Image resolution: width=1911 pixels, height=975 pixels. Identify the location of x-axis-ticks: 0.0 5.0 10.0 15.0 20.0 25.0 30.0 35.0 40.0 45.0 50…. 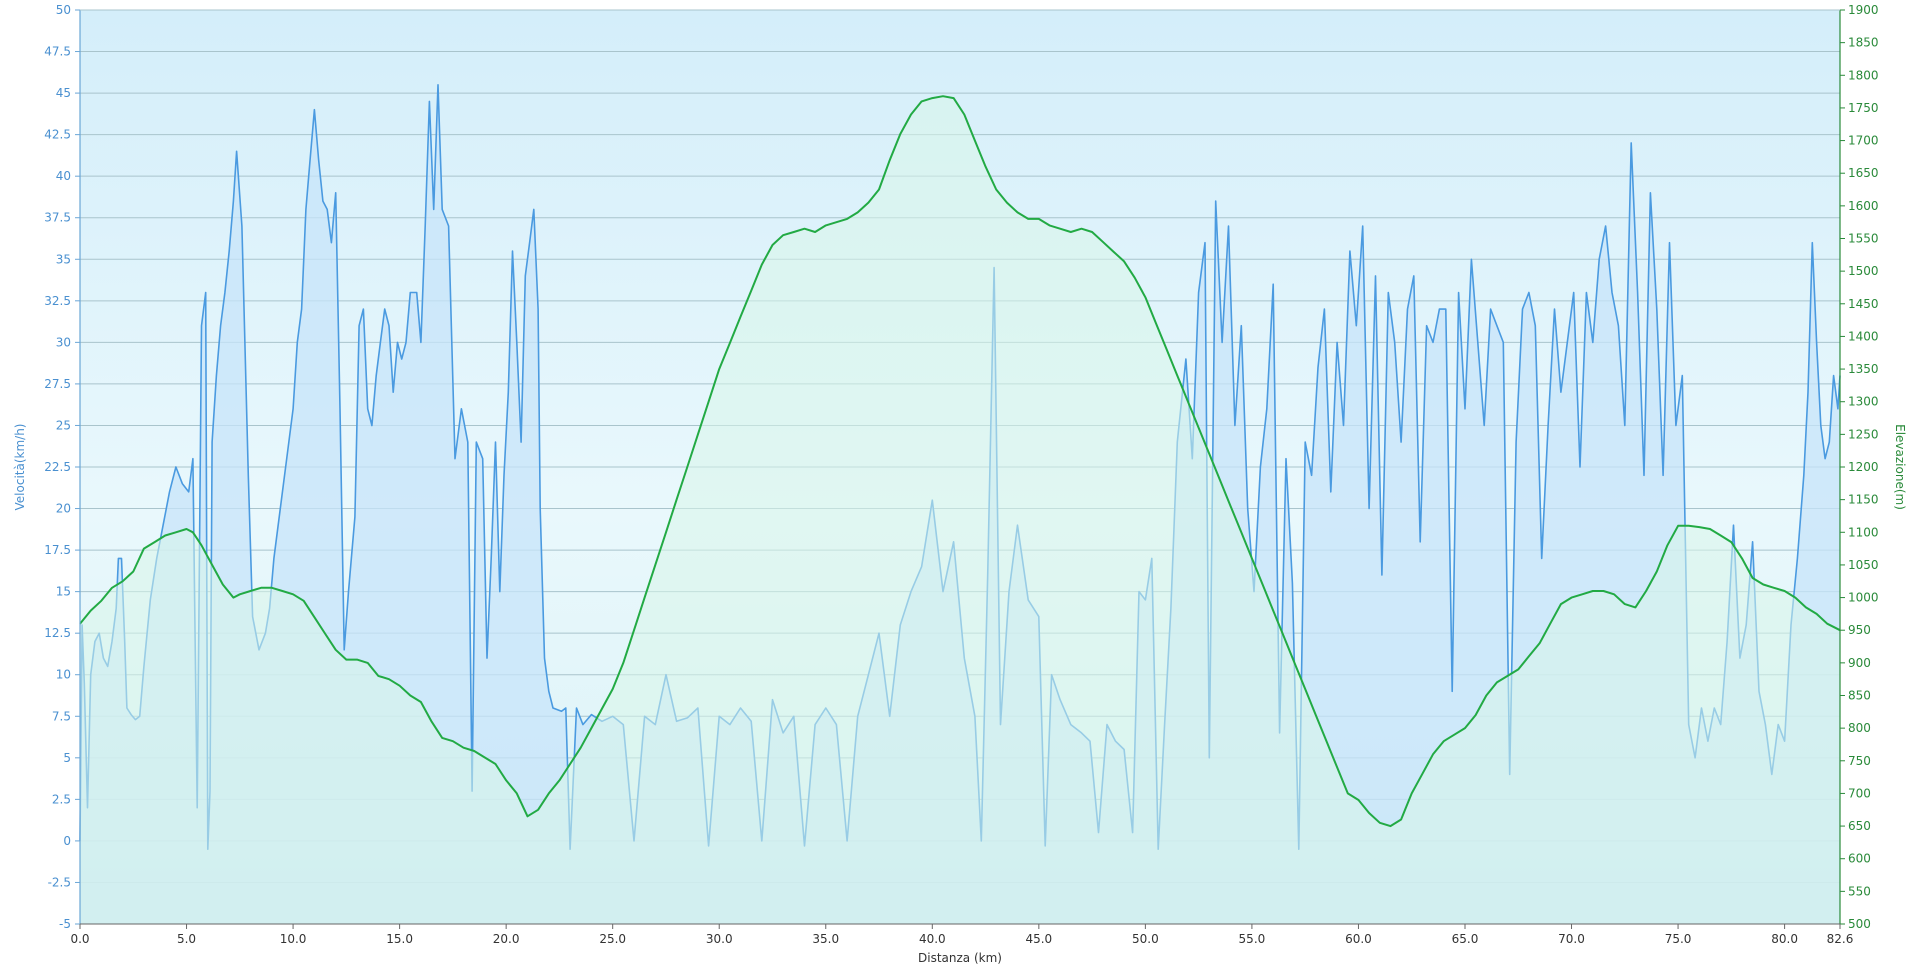
(961, 935).